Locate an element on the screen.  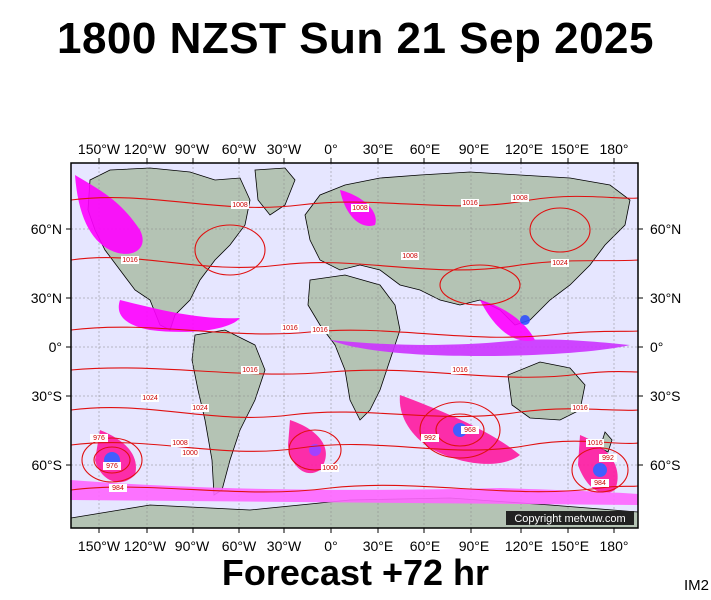
image-code: IM2 is located at coordinates (696, 585).